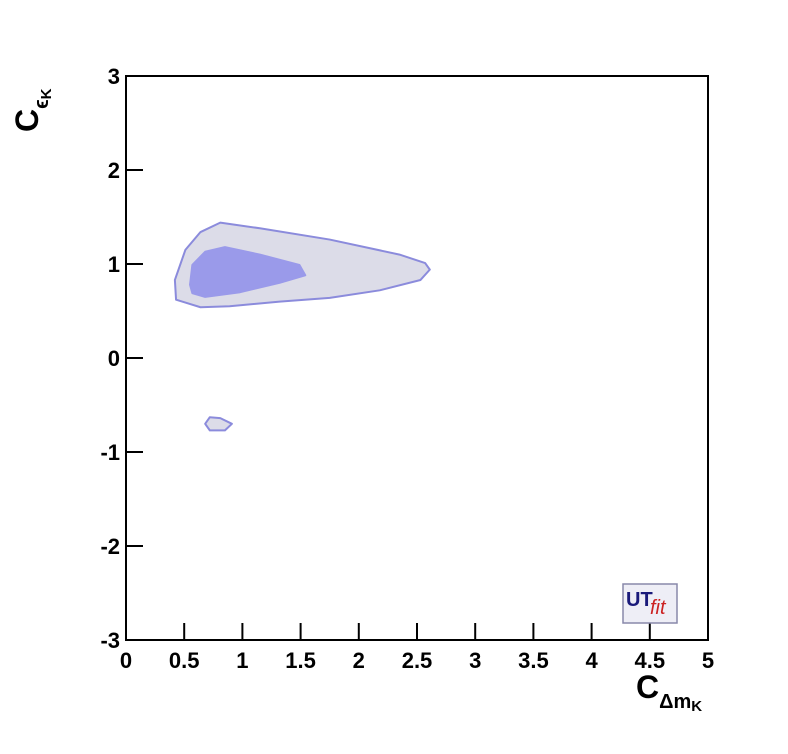 Image resolution: width=788 pixels, height=754 pixels. Describe the element at coordinates (650, 660) in the screenshot. I see `x-tick-label: 4.5` at that location.